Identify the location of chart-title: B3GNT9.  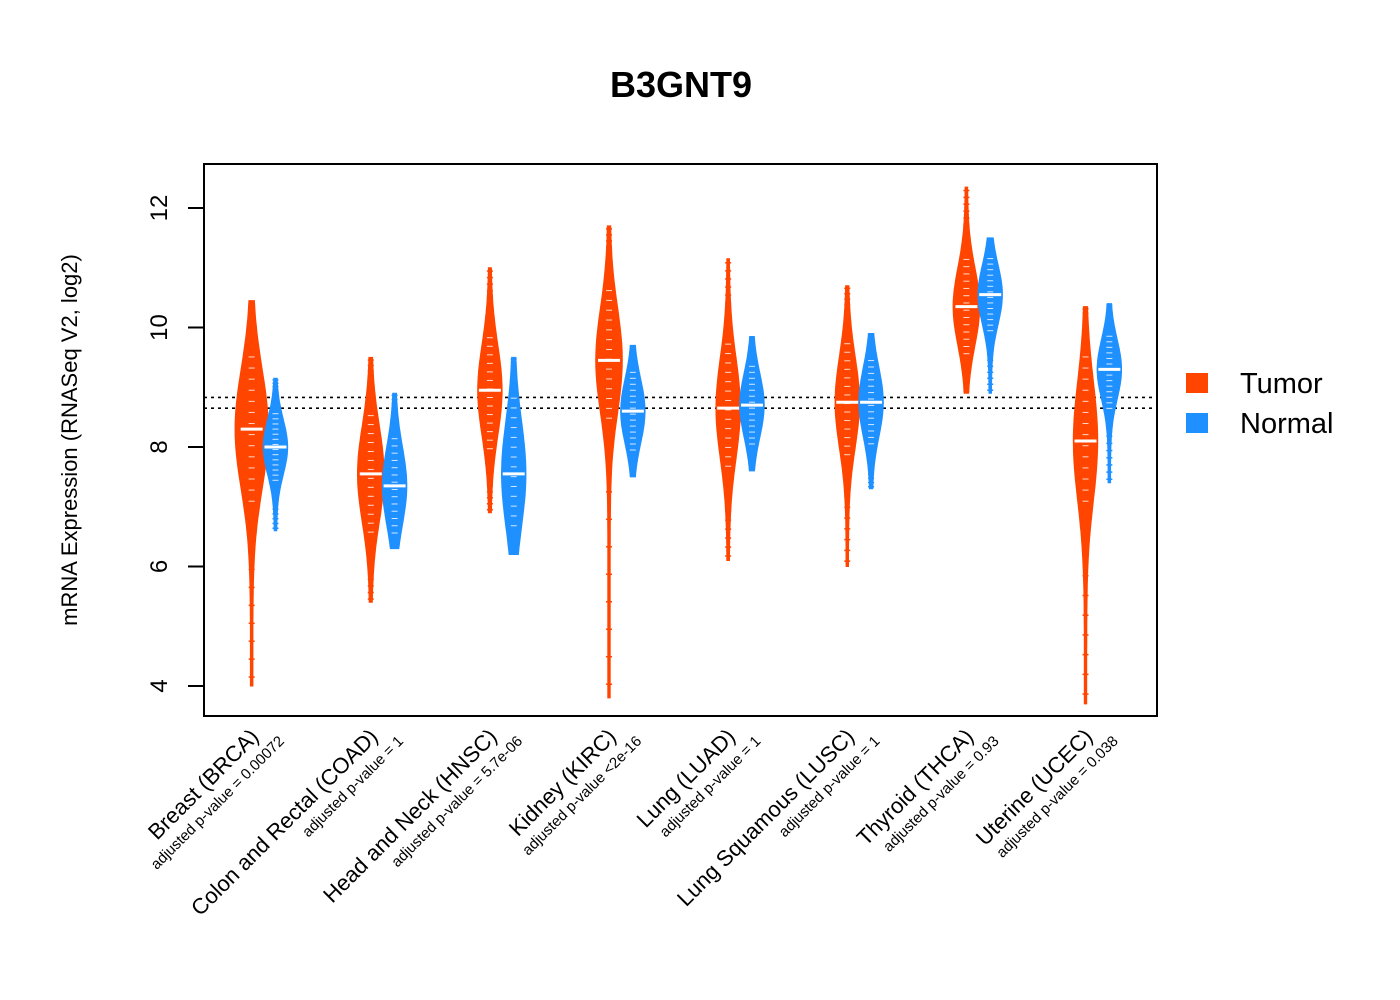
(681, 84).